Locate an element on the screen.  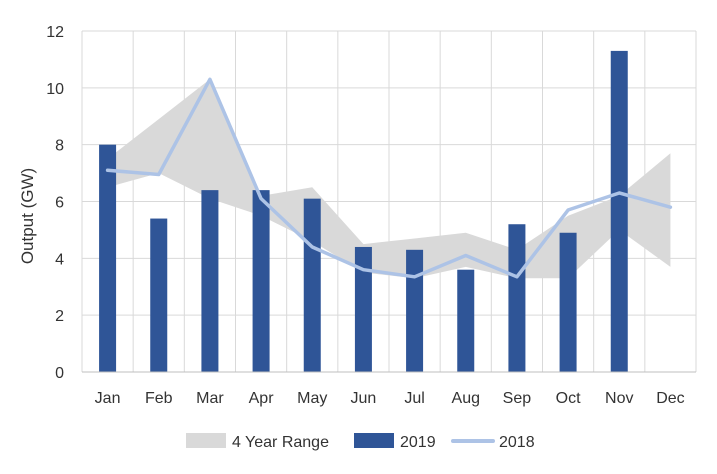
y-axis-label: Output (GW) is located at coordinates (27, 216).